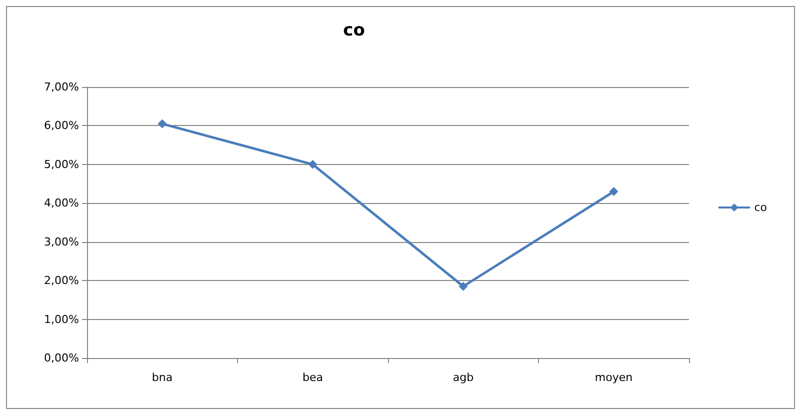 The width and height of the screenshot is (803, 417). I want to click on y-tick-label: 4,00%, so click(61, 203).